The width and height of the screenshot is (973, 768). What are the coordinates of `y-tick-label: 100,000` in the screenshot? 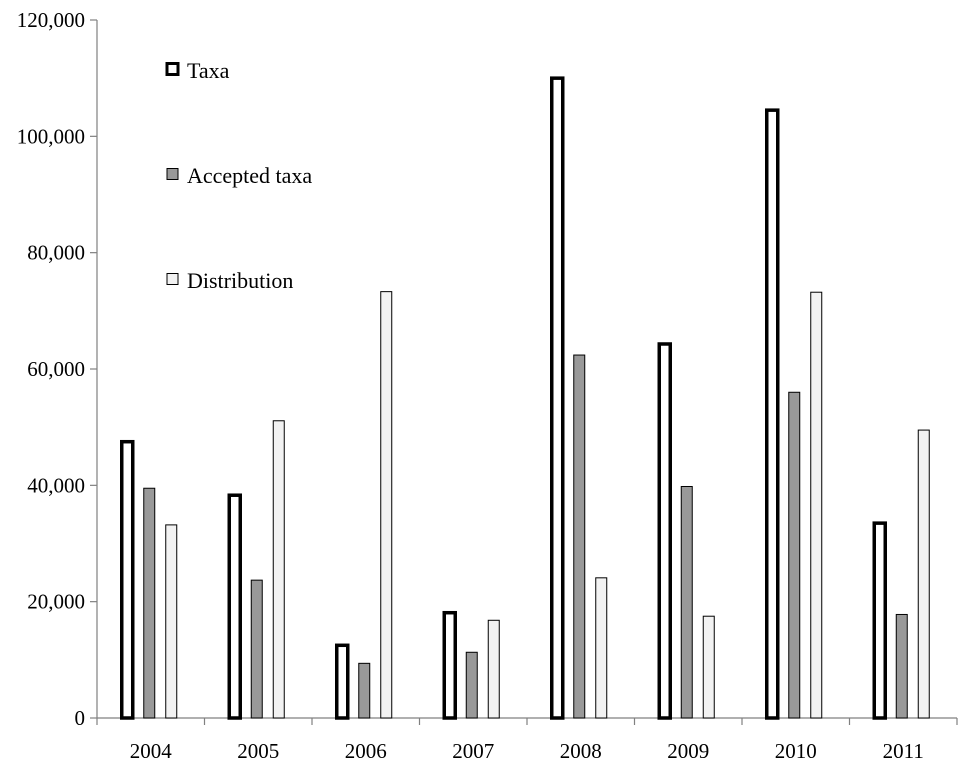 It's located at (51, 136).